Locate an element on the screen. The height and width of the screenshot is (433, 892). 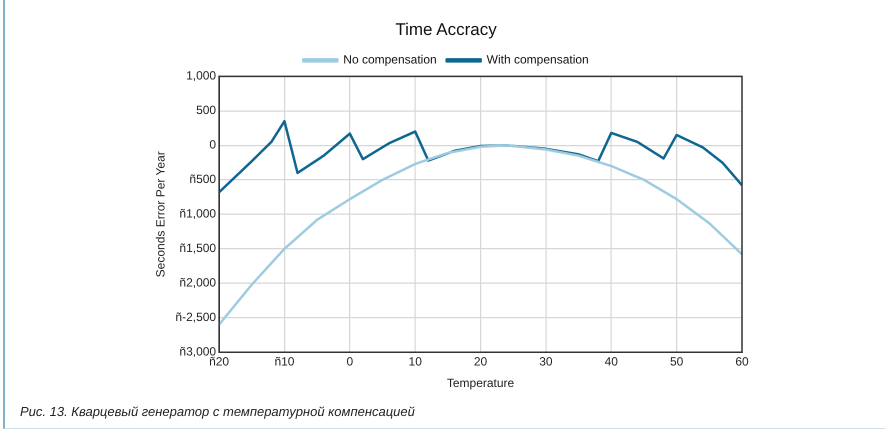
legend-label: No compensation is located at coordinates (390, 59).